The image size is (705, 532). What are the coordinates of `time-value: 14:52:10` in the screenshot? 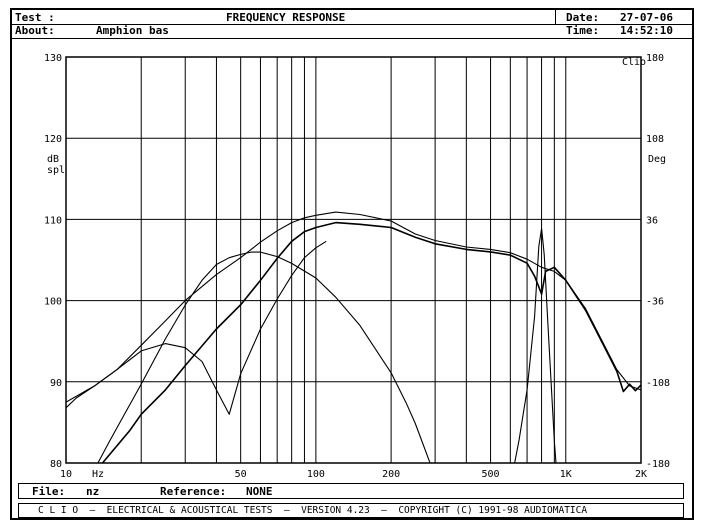 It's located at (646, 30).